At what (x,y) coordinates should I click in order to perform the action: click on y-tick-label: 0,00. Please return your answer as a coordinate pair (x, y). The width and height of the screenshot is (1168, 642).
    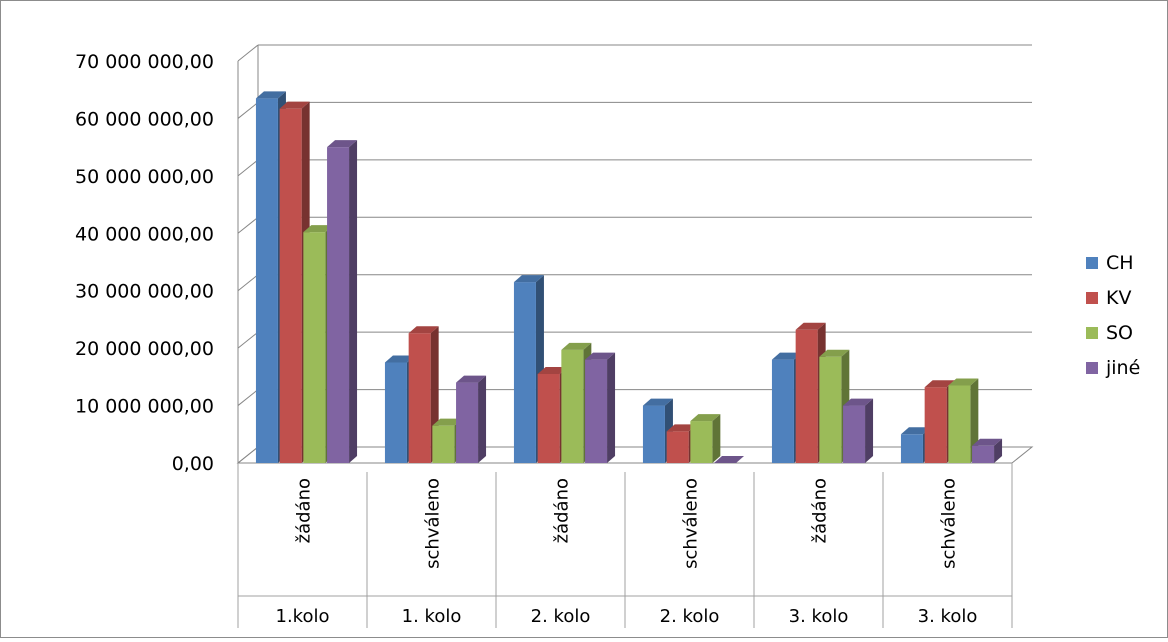
    Looking at the image, I should click on (193, 464).